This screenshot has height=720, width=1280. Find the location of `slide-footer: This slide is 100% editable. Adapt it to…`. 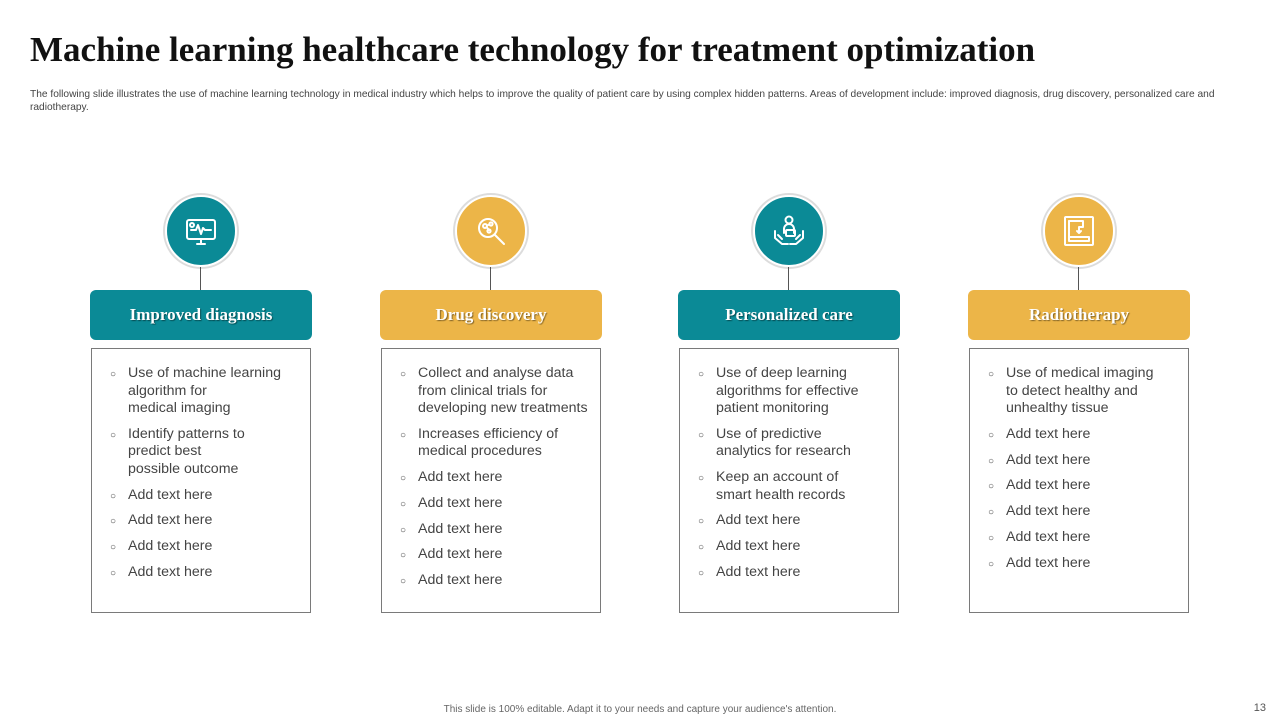

slide-footer: This slide is 100% editable. Adapt it to… is located at coordinates (640, 709).